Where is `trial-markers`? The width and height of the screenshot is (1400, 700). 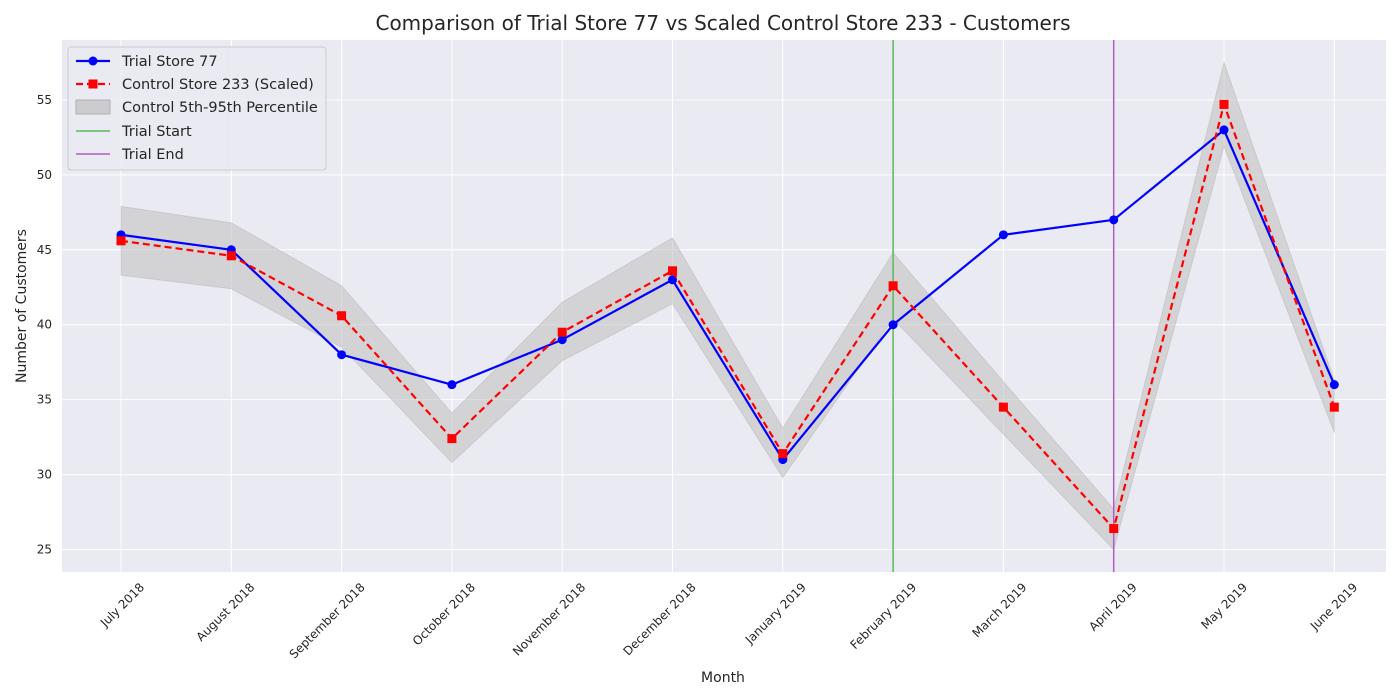
trial-markers is located at coordinates (1003, 306).